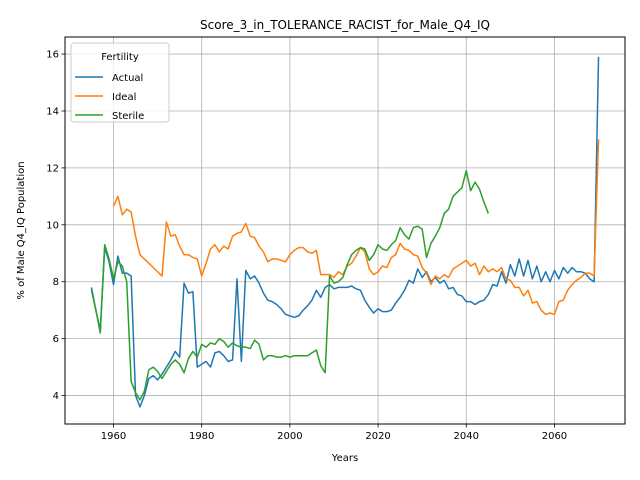 The height and width of the screenshot is (480, 640). I want to click on x-tick-label: 2020, so click(377, 436).